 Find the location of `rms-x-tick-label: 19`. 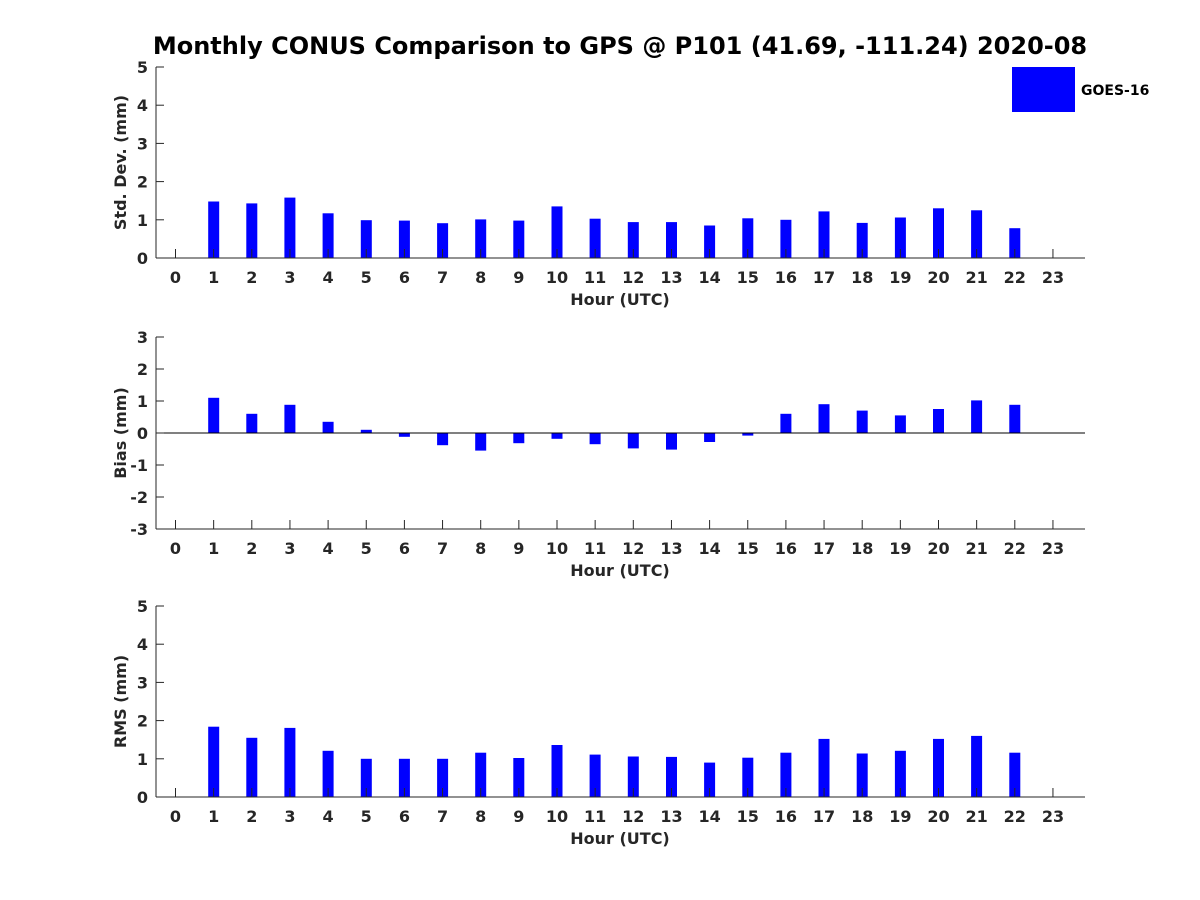

rms-x-tick-label: 19 is located at coordinates (900, 816).